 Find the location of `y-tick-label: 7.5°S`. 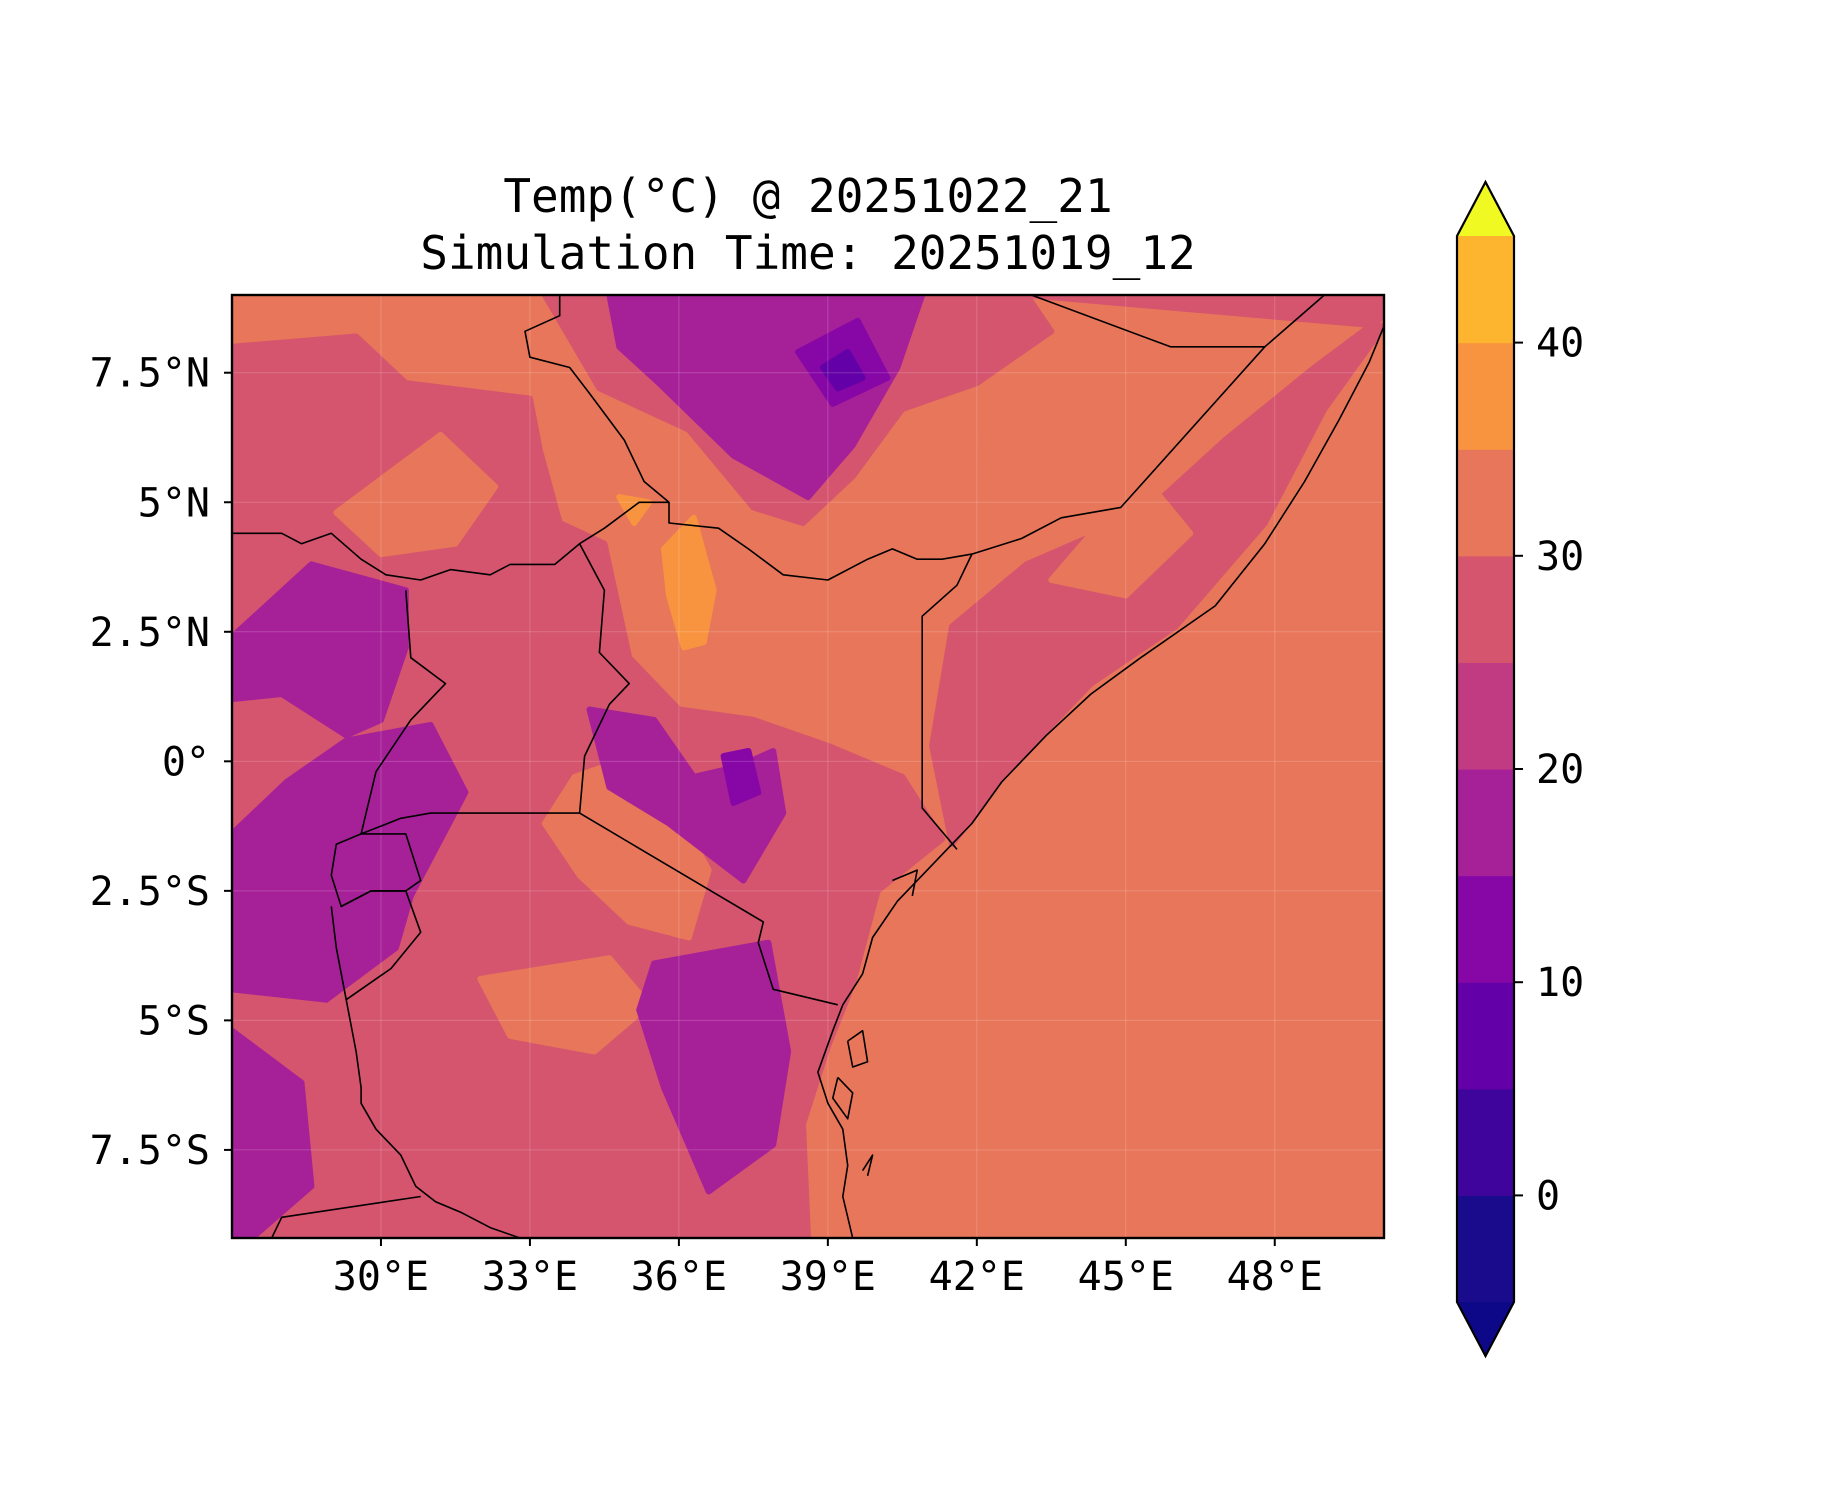

y-tick-label: 7.5°S is located at coordinates (150, 1151).